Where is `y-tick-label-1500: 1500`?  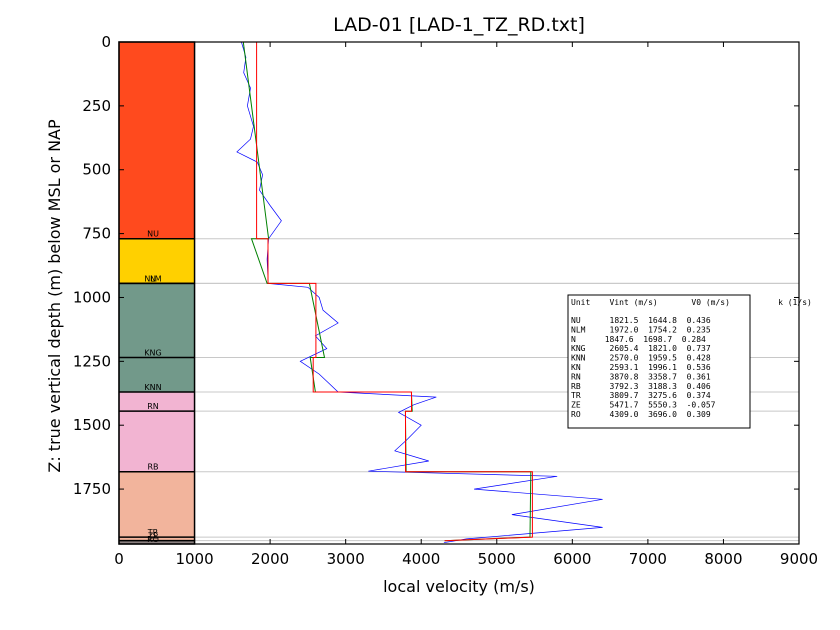 y-tick-label-1500: 1500 is located at coordinates (92, 425).